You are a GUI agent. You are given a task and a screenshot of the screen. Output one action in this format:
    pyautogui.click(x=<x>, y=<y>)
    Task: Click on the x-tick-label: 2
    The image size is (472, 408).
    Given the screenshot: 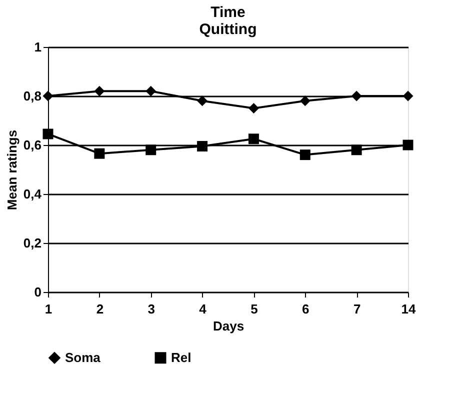 What is the action you would take?
    pyautogui.click(x=100, y=309)
    